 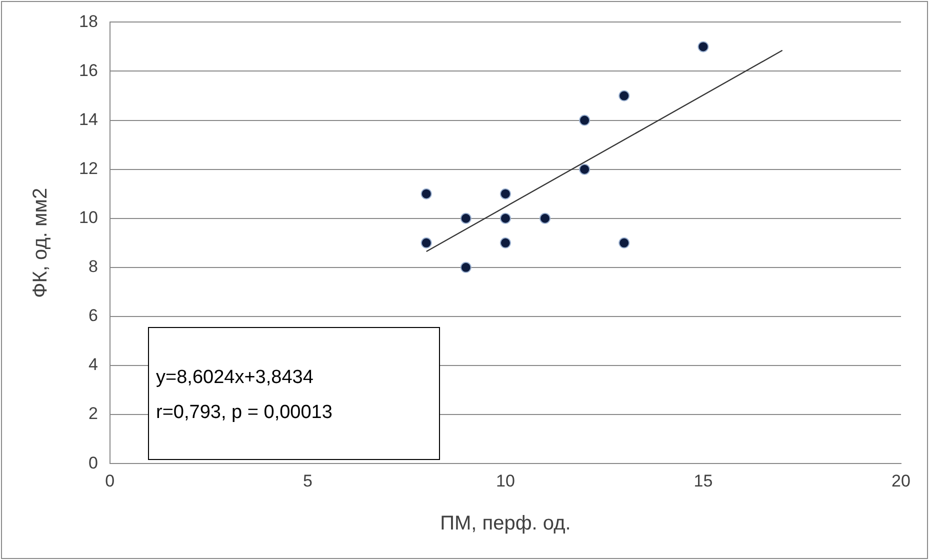 What do you see at coordinates (235, 378) in the screenshot?
I see `annotation: y=8,6024x+3,8434` at bounding box center [235, 378].